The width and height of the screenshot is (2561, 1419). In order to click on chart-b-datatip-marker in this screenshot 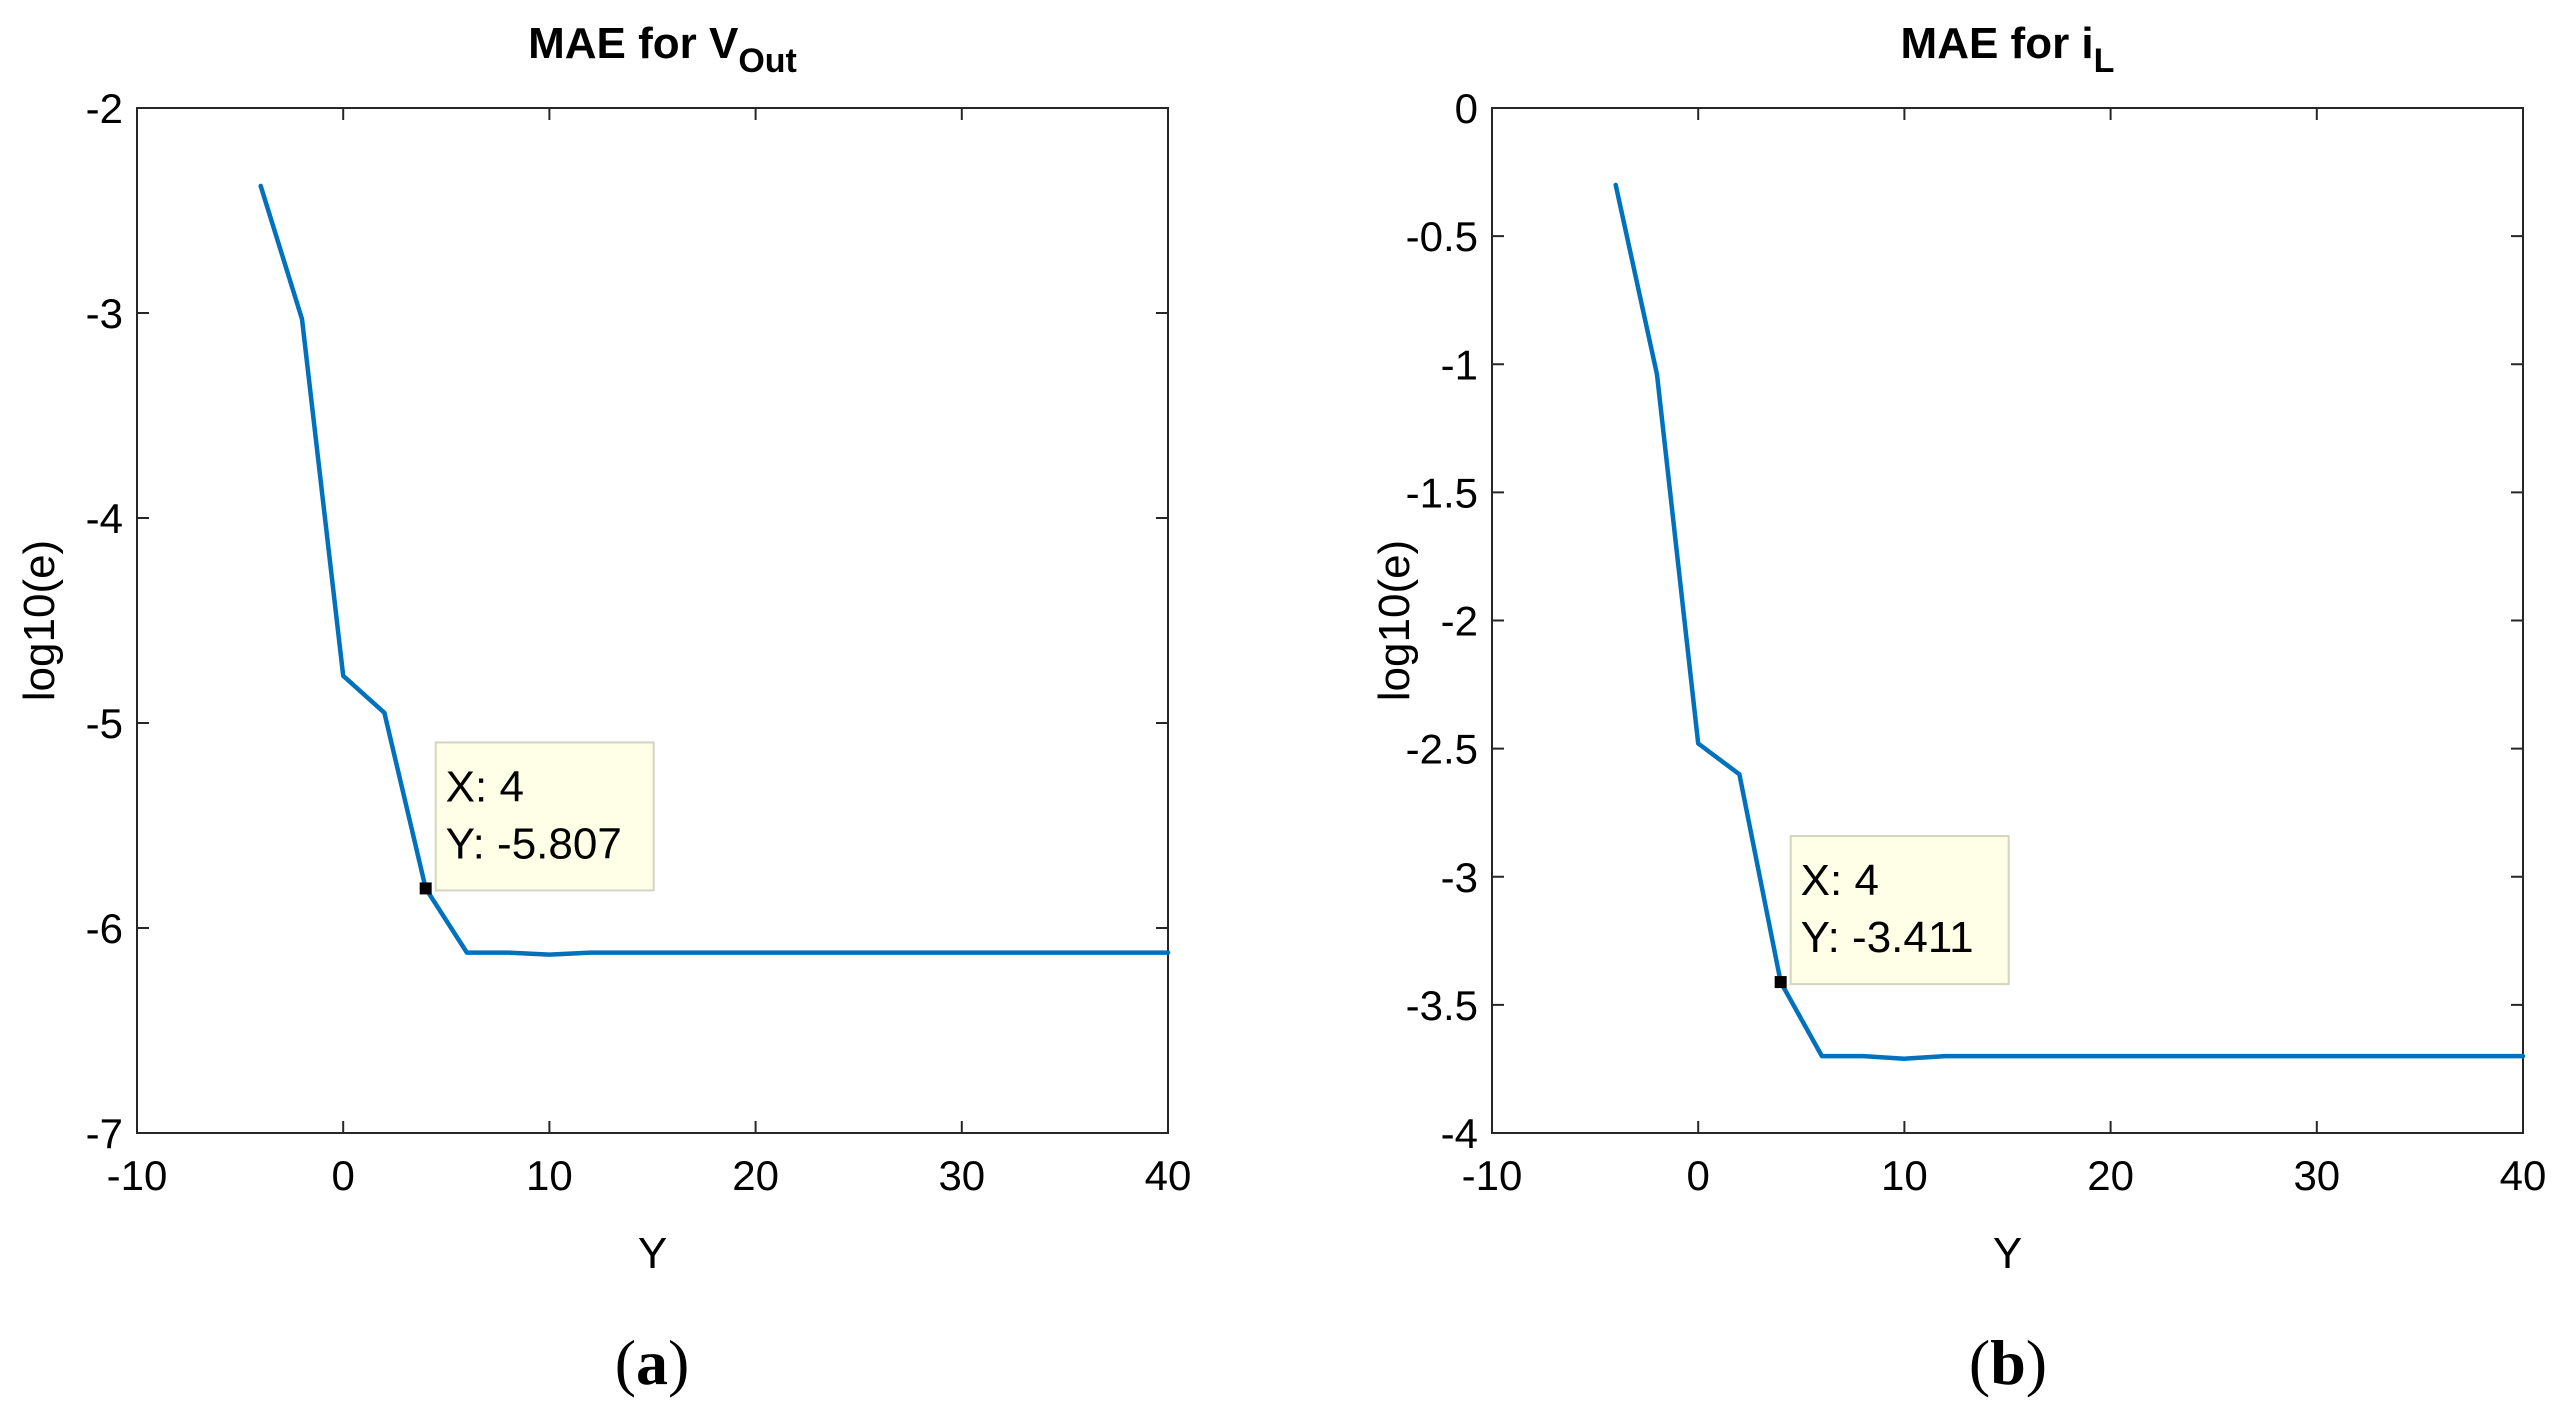, I will do `click(1780, 982)`.